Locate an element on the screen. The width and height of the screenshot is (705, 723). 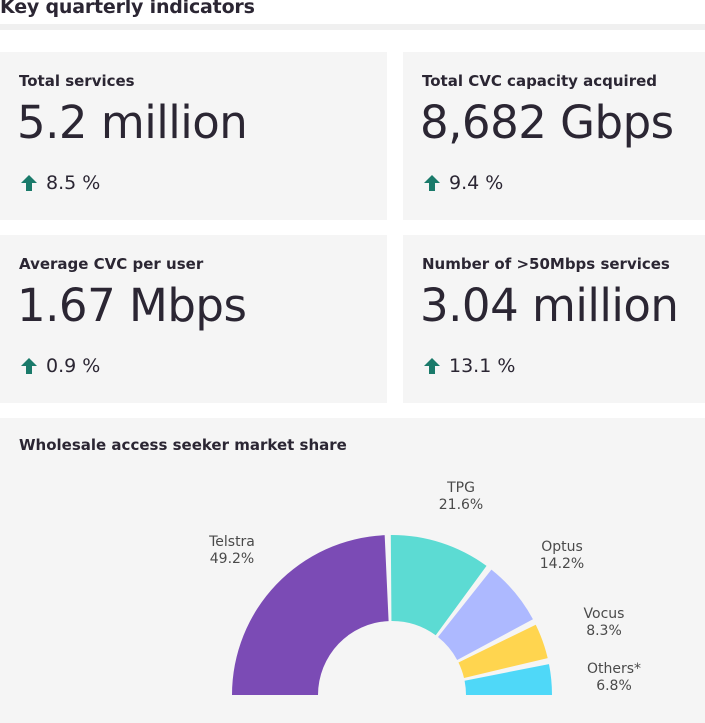
slice-value-label: 21.6% is located at coordinates (461, 505).